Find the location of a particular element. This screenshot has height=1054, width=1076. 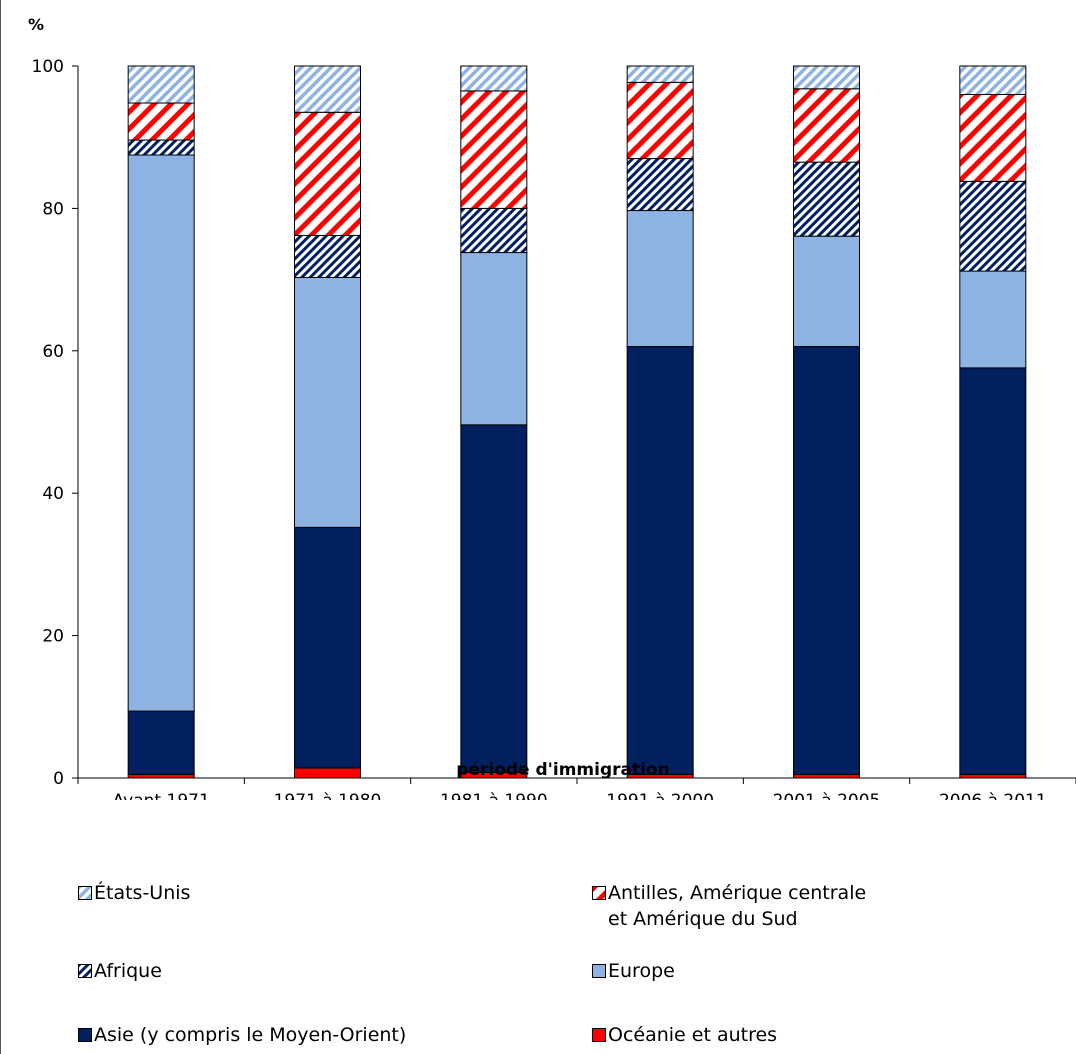

legend-item: Europe is located at coordinates (633, 971).